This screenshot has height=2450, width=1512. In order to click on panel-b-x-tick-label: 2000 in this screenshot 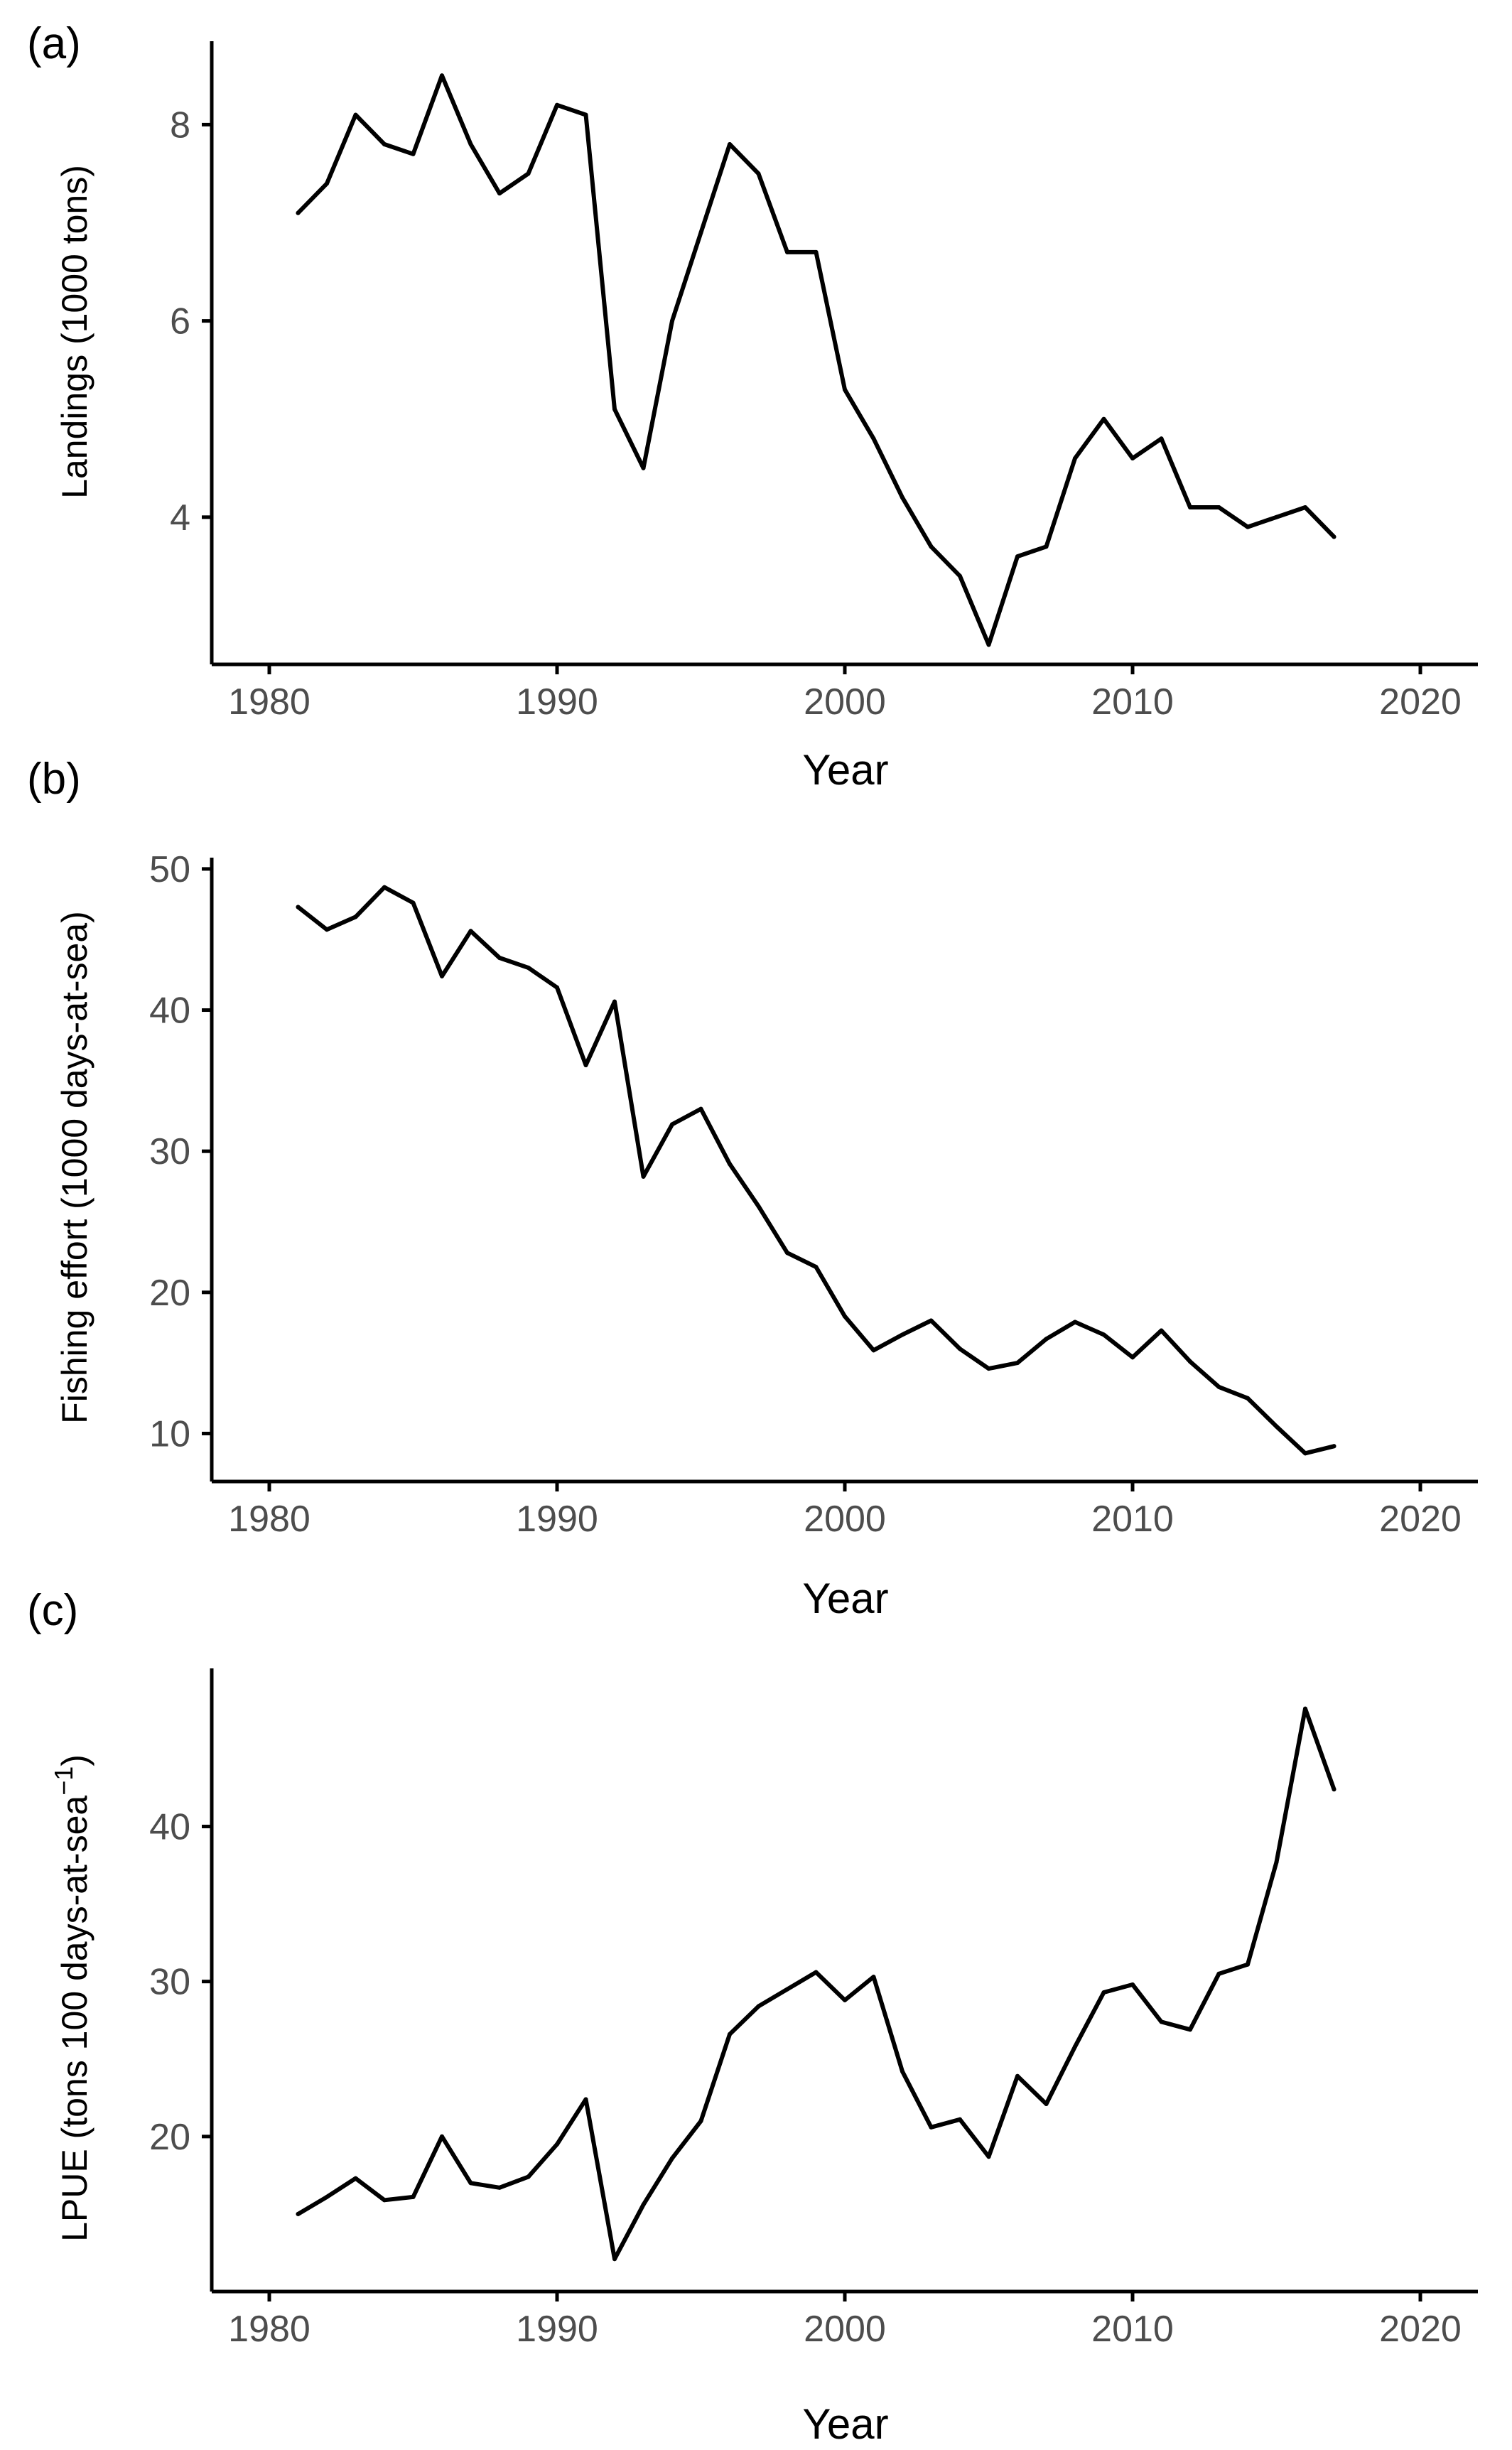, I will do `click(845, 1519)`.